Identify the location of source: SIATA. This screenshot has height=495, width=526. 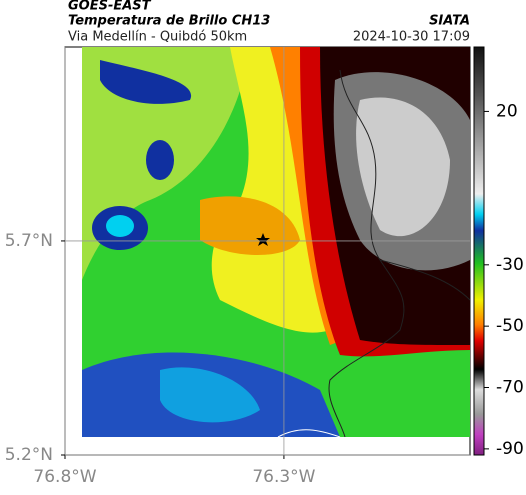
(449, 21).